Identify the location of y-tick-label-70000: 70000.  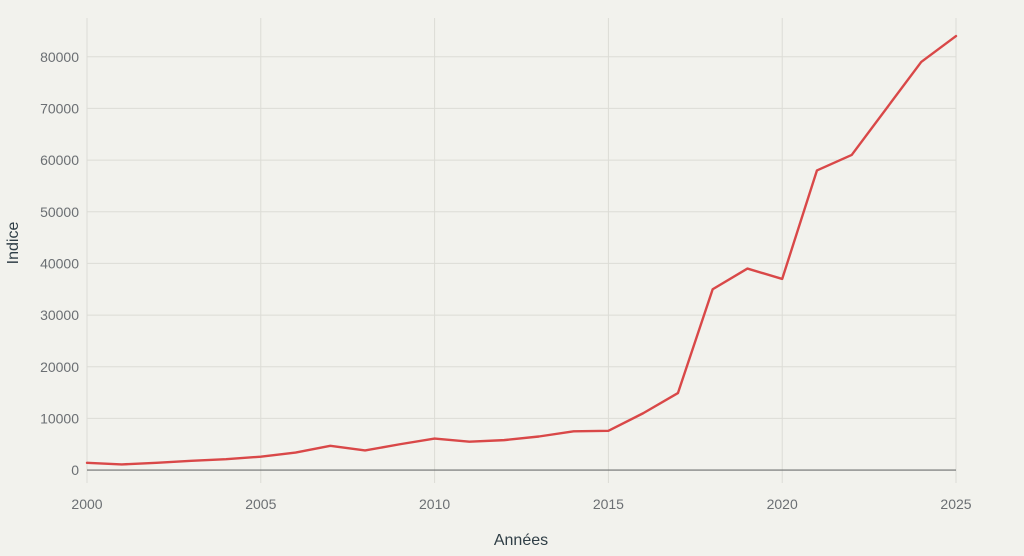
(59, 108).